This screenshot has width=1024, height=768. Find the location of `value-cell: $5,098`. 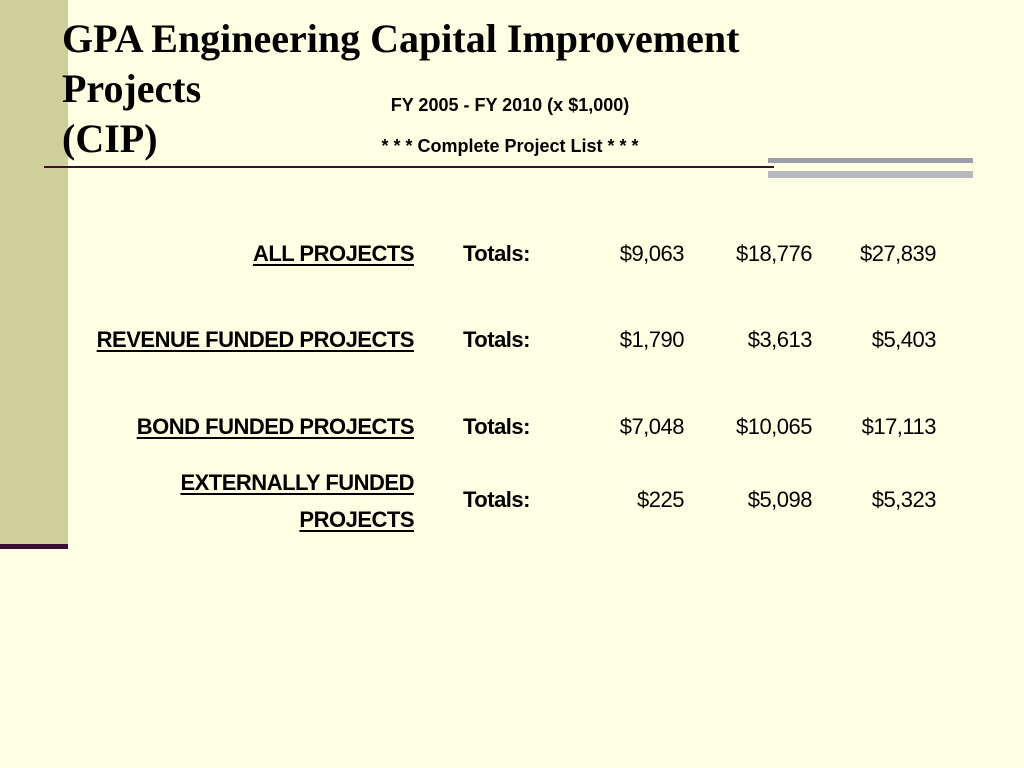

value-cell: $5,098 is located at coordinates (780, 499).